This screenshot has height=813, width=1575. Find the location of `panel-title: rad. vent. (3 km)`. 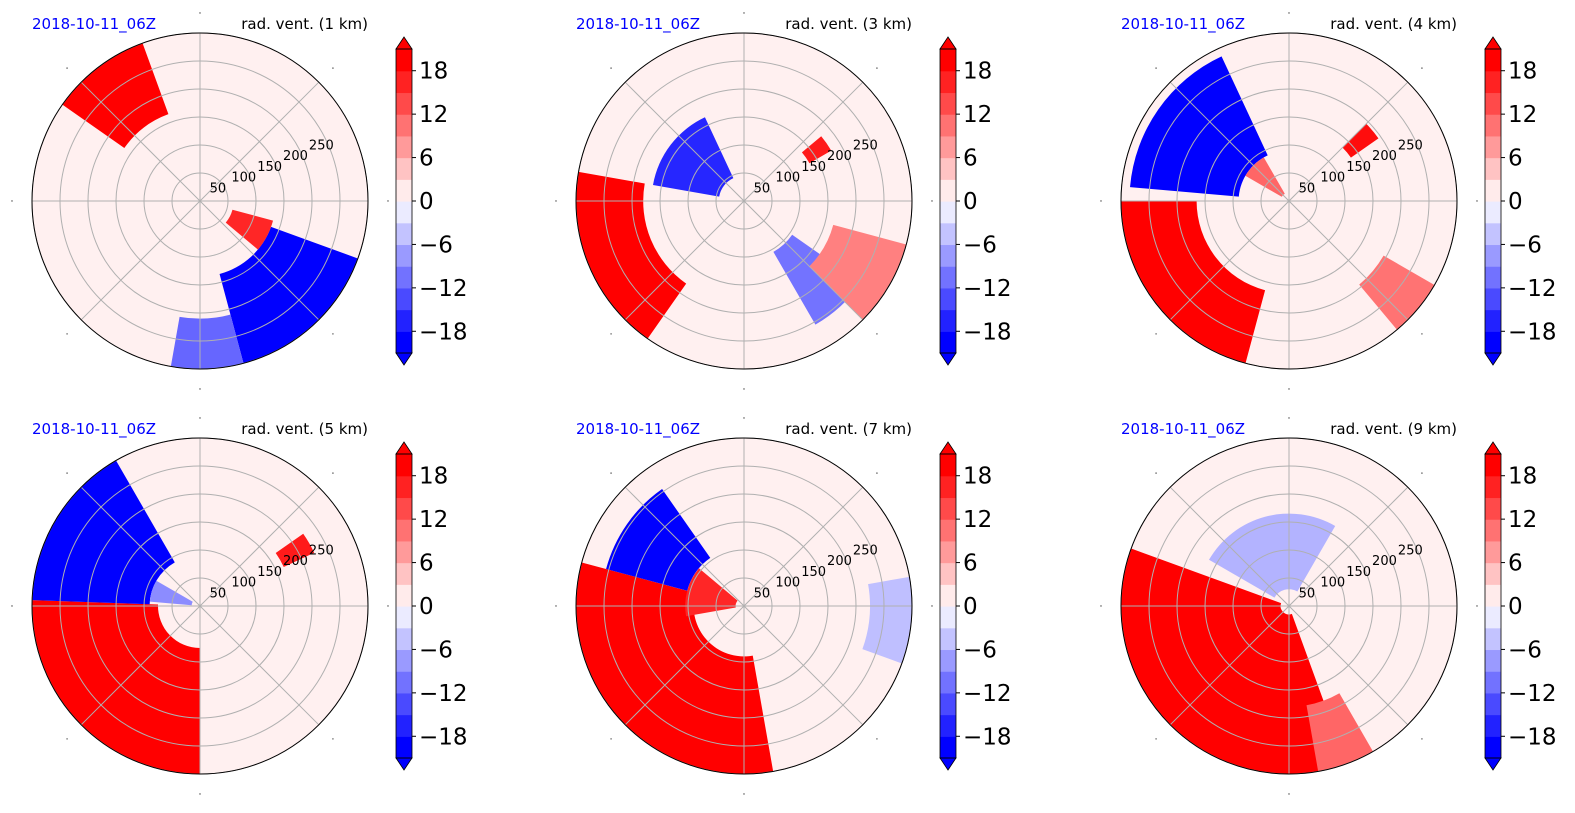

panel-title: rad. vent. (3 km) is located at coordinates (848, 24).